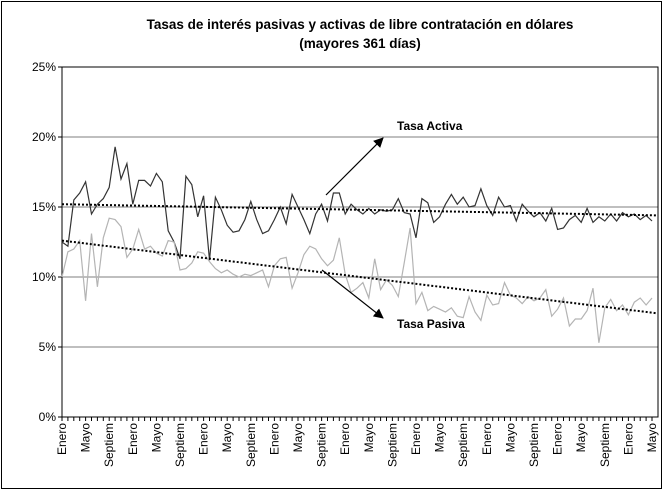 The height and width of the screenshot is (491, 664). Describe the element at coordinates (48, 417) in the screenshot. I see `y-tick-label: 0%` at that location.